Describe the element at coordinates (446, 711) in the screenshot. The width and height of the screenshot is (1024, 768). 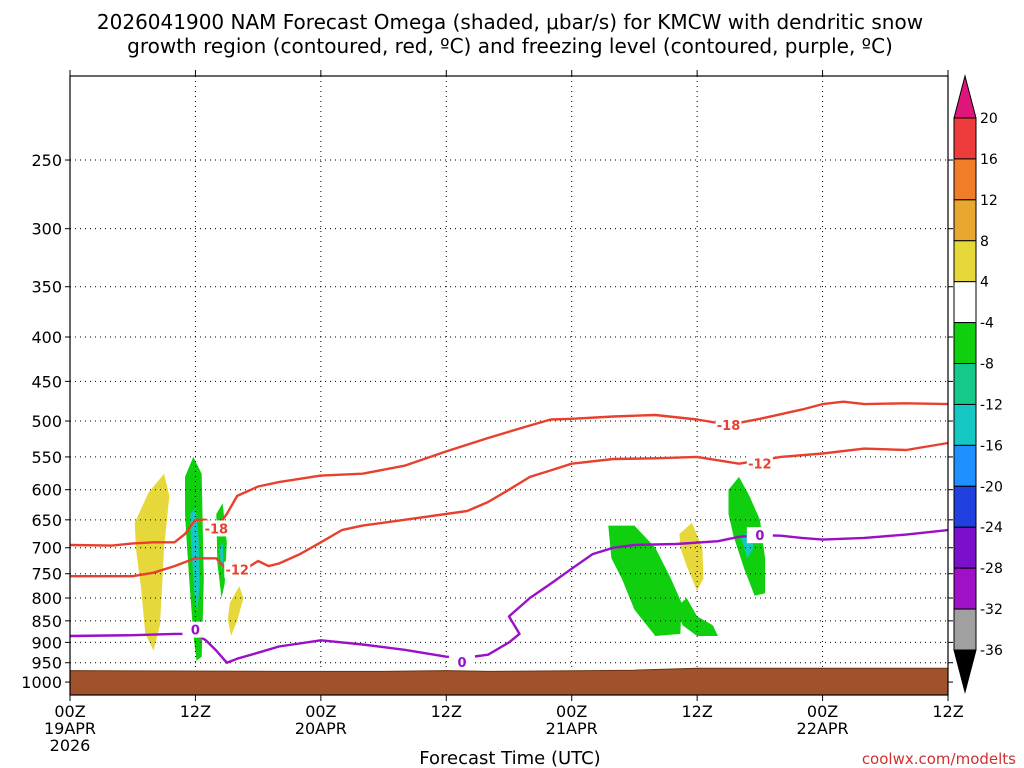
I see `x-tick-label-3-1: 12Z` at that location.